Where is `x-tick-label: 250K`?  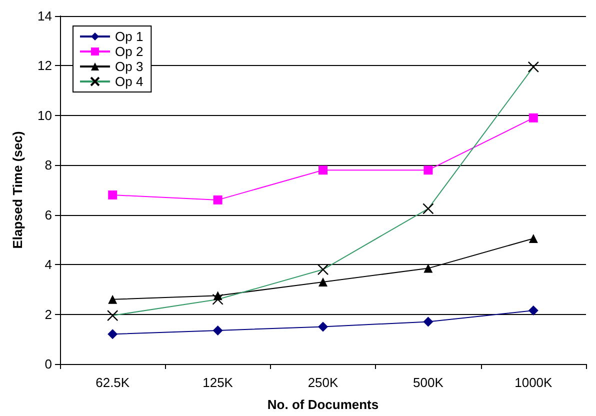
x-tick-label: 250K is located at coordinates (323, 382).